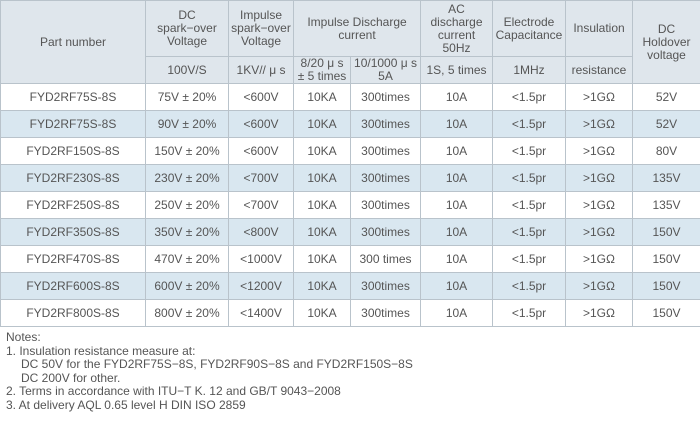 This screenshot has width=700, height=425. I want to click on header-cell: Electrode Capacitance, so click(529, 28).